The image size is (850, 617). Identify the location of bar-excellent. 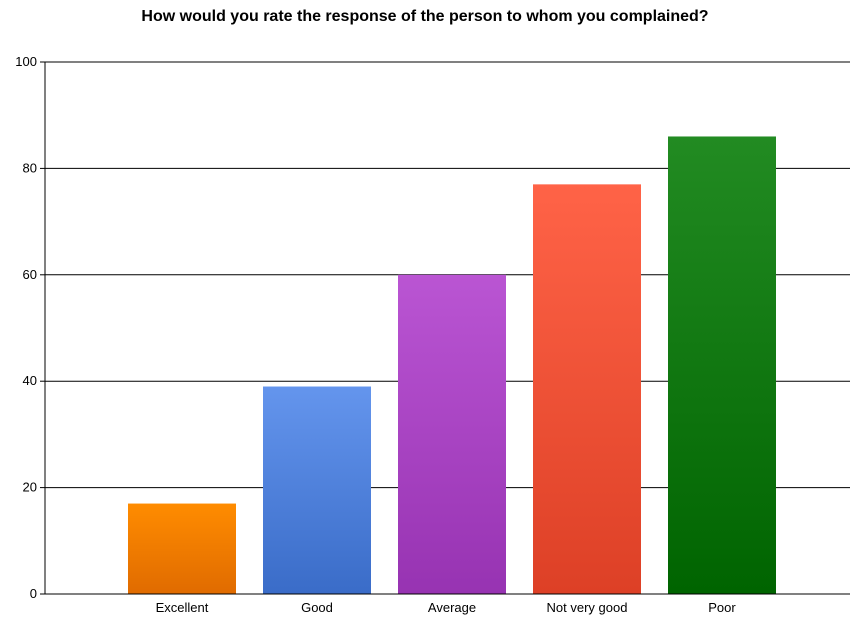
(182, 548).